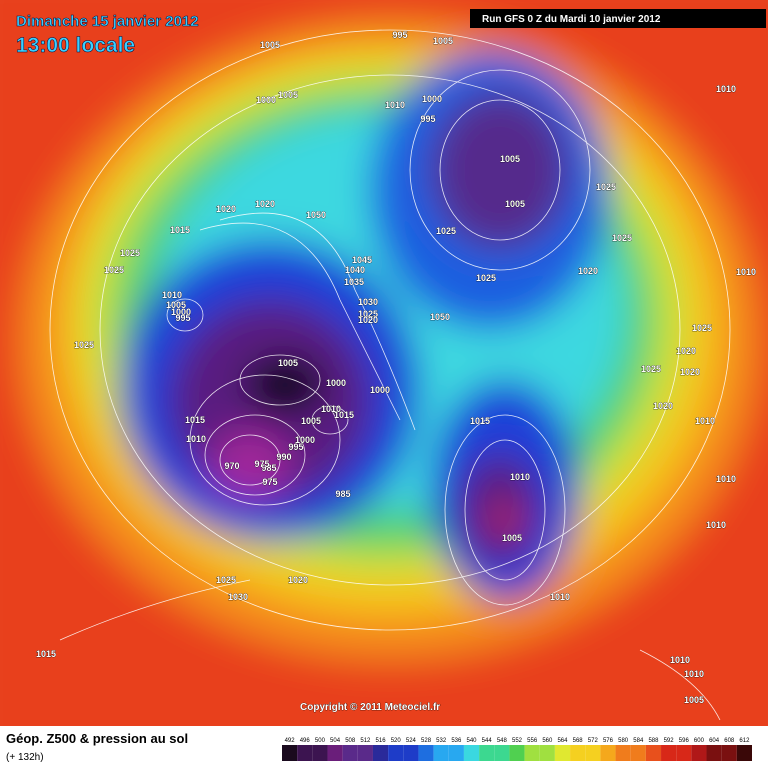 The image size is (768, 773). I want to click on colorbar-label: 508, so click(350, 741).